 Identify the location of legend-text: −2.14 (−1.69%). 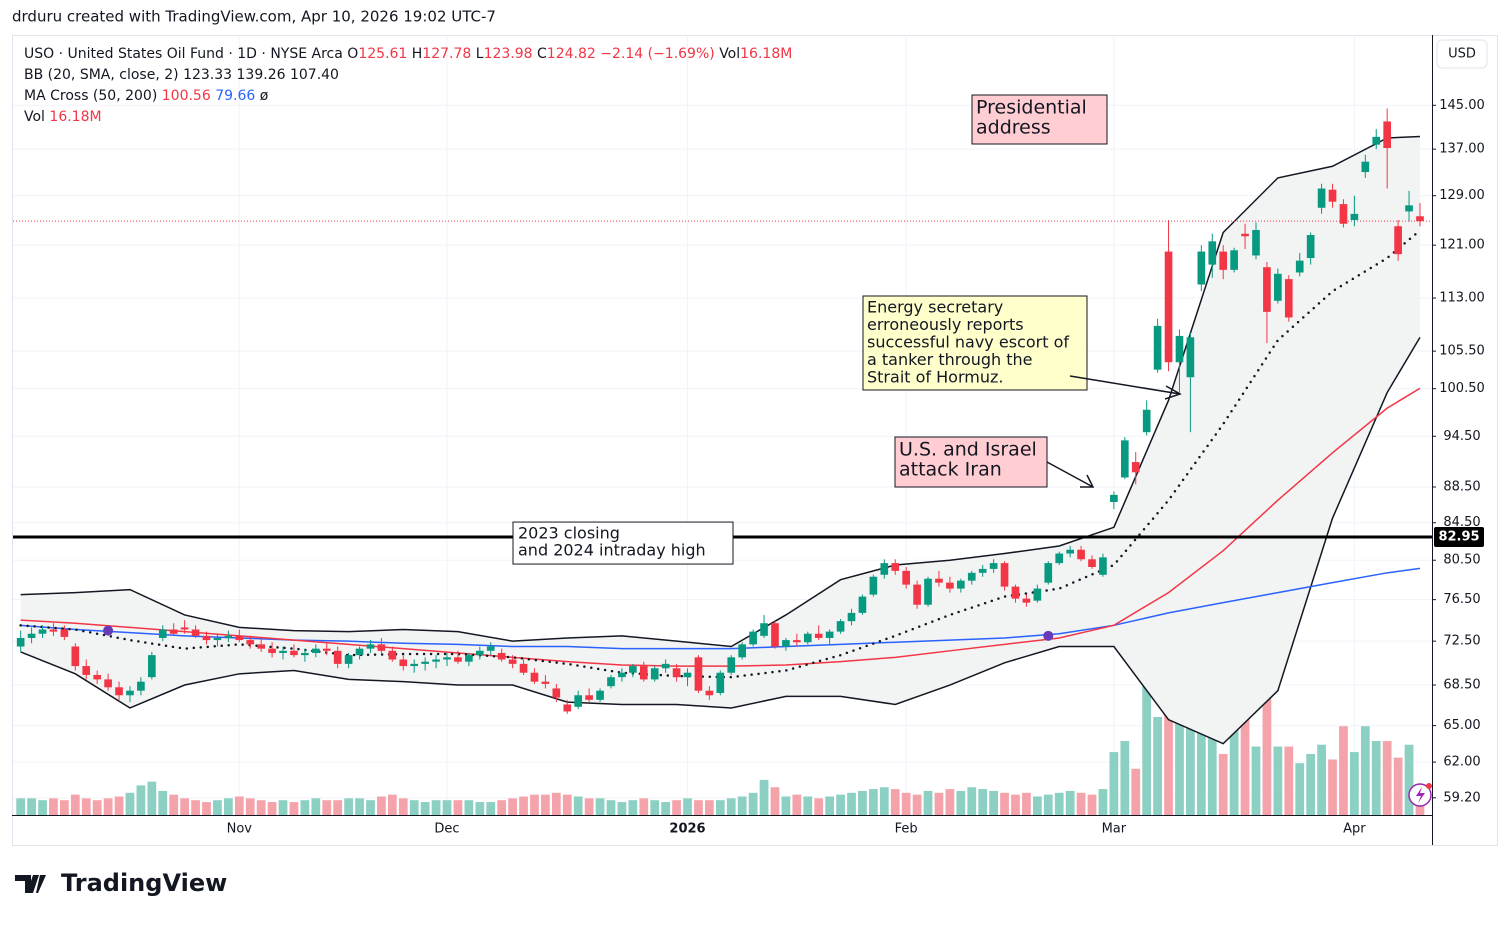
(657, 54).